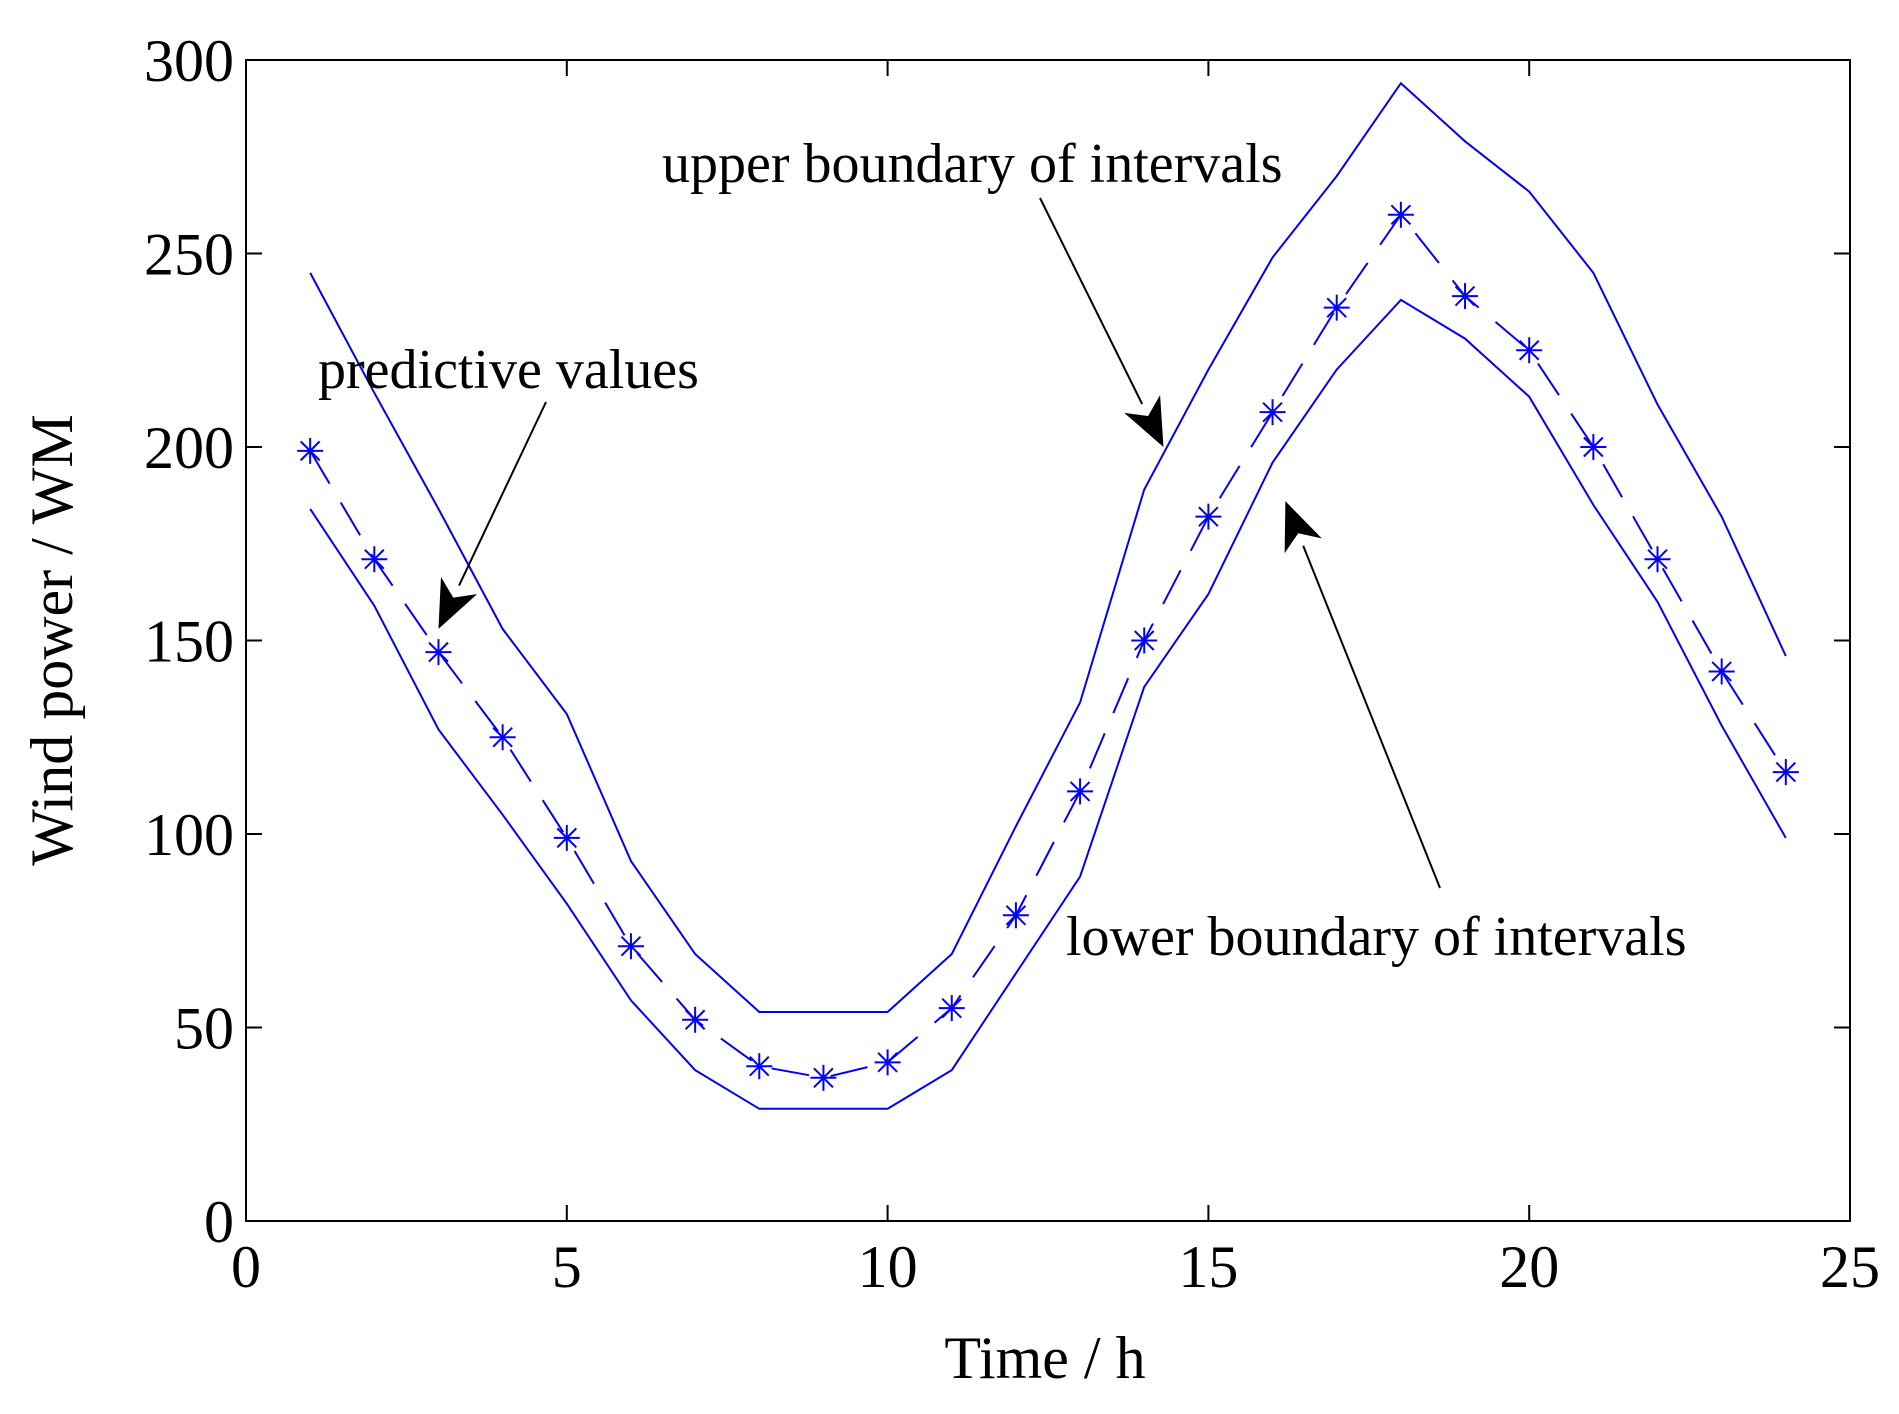 The height and width of the screenshot is (1414, 1899). What do you see at coordinates (1091, 301) in the screenshot?
I see `annotation-arrow-upper-boundary-of-intervals` at bounding box center [1091, 301].